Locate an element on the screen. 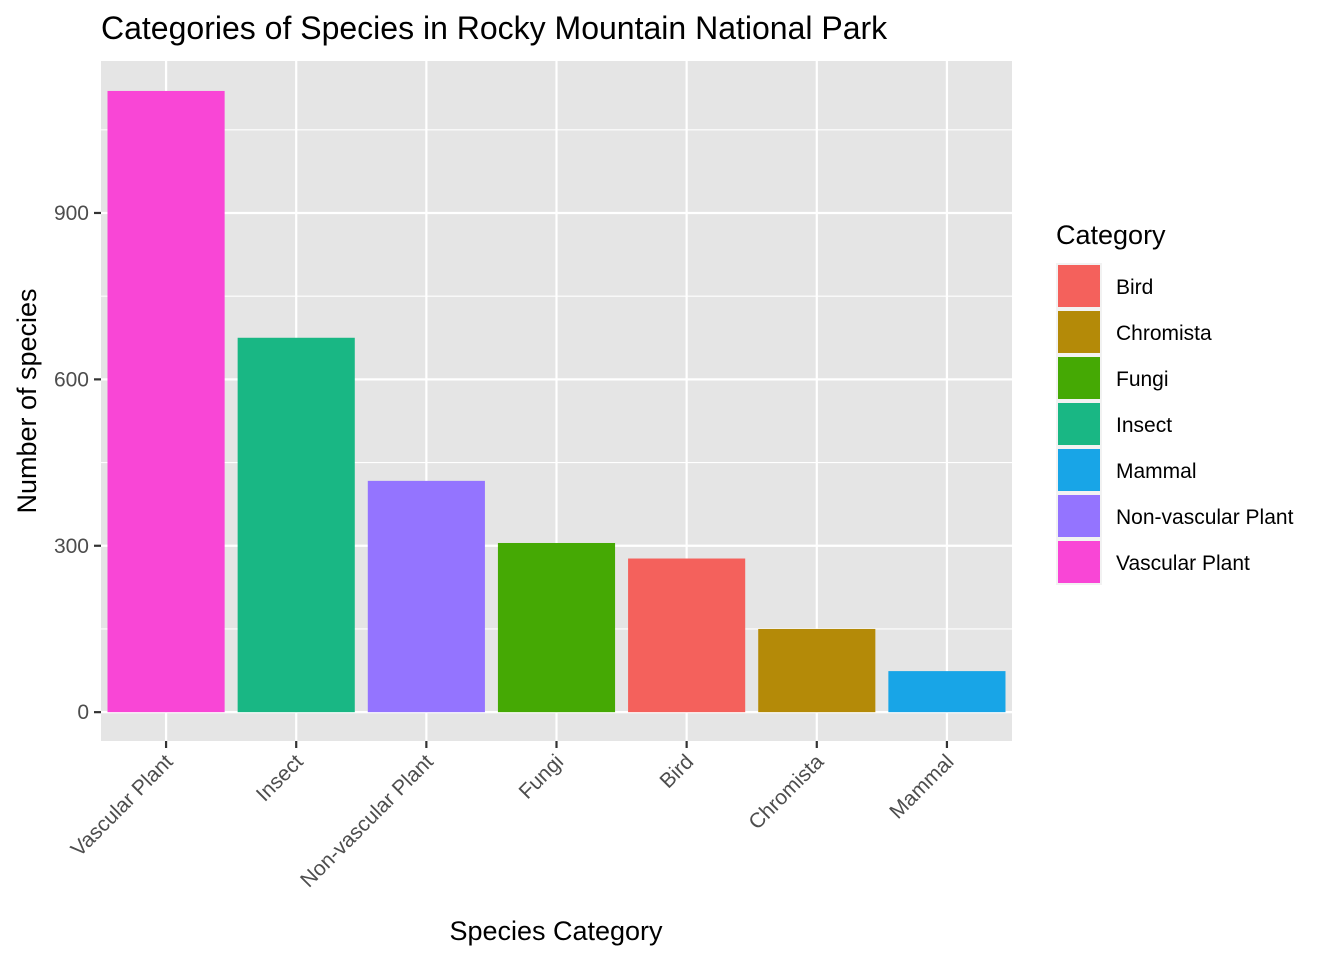  x-tick-label: Mammal is located at coordinates (921, 786).